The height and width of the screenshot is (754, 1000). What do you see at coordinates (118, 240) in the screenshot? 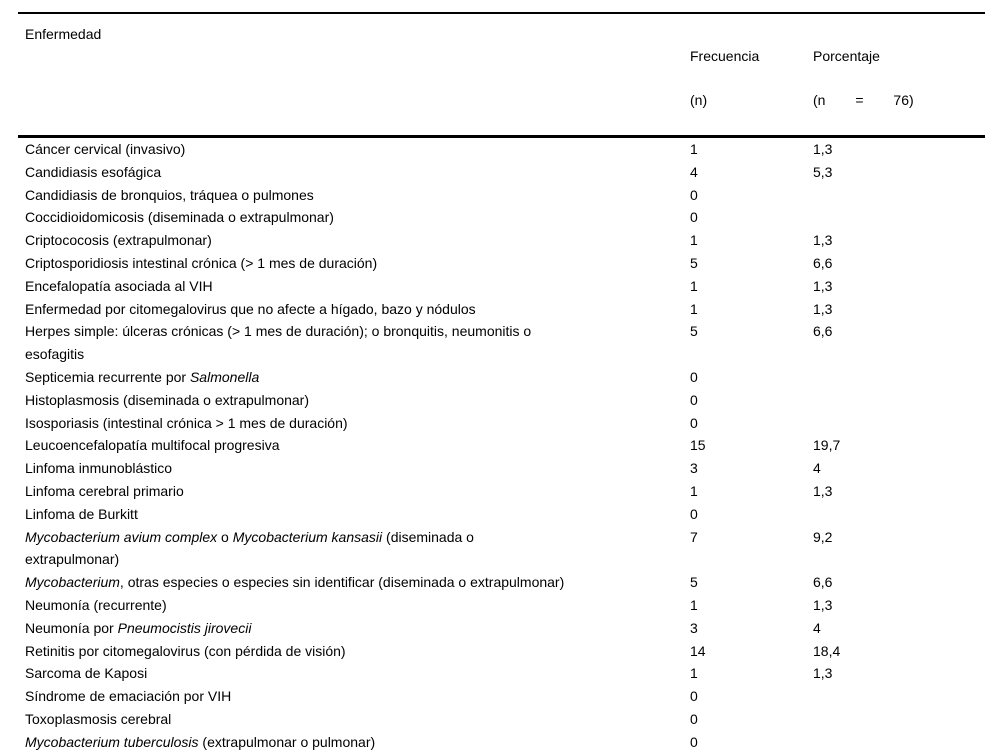
I see `disease-name: Criptococosis (extrapulmonar)` at bounding box center [118, 240].